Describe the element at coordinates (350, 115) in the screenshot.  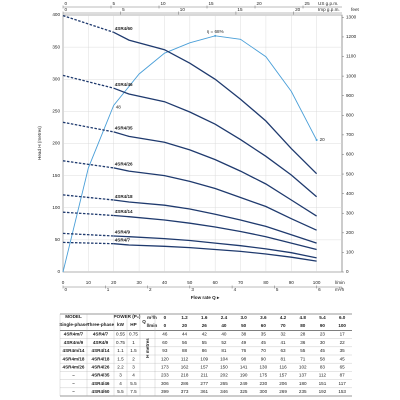
I see `y2-tick-label: 800` at that location.